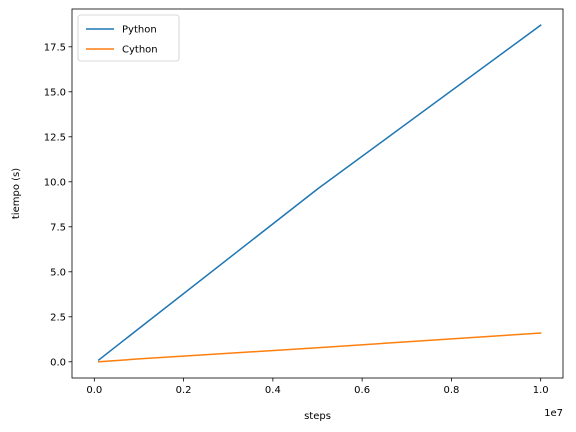  I want to click on x-tick-label: 1.0, so click(541, 390).